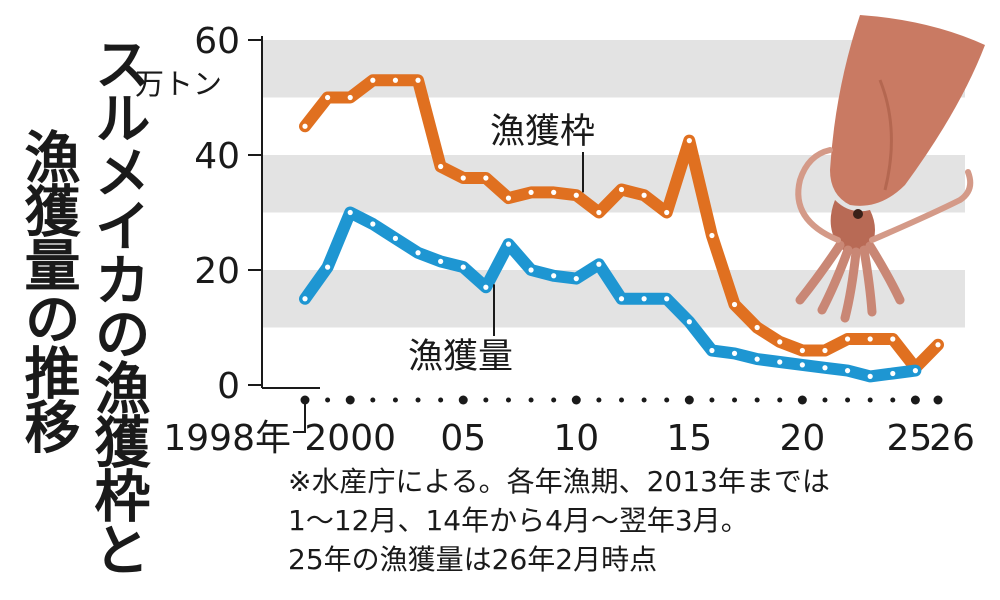 This screenshot has width=1000, height=600. I want to click on x-tick-label: 15, so click(689, 438).